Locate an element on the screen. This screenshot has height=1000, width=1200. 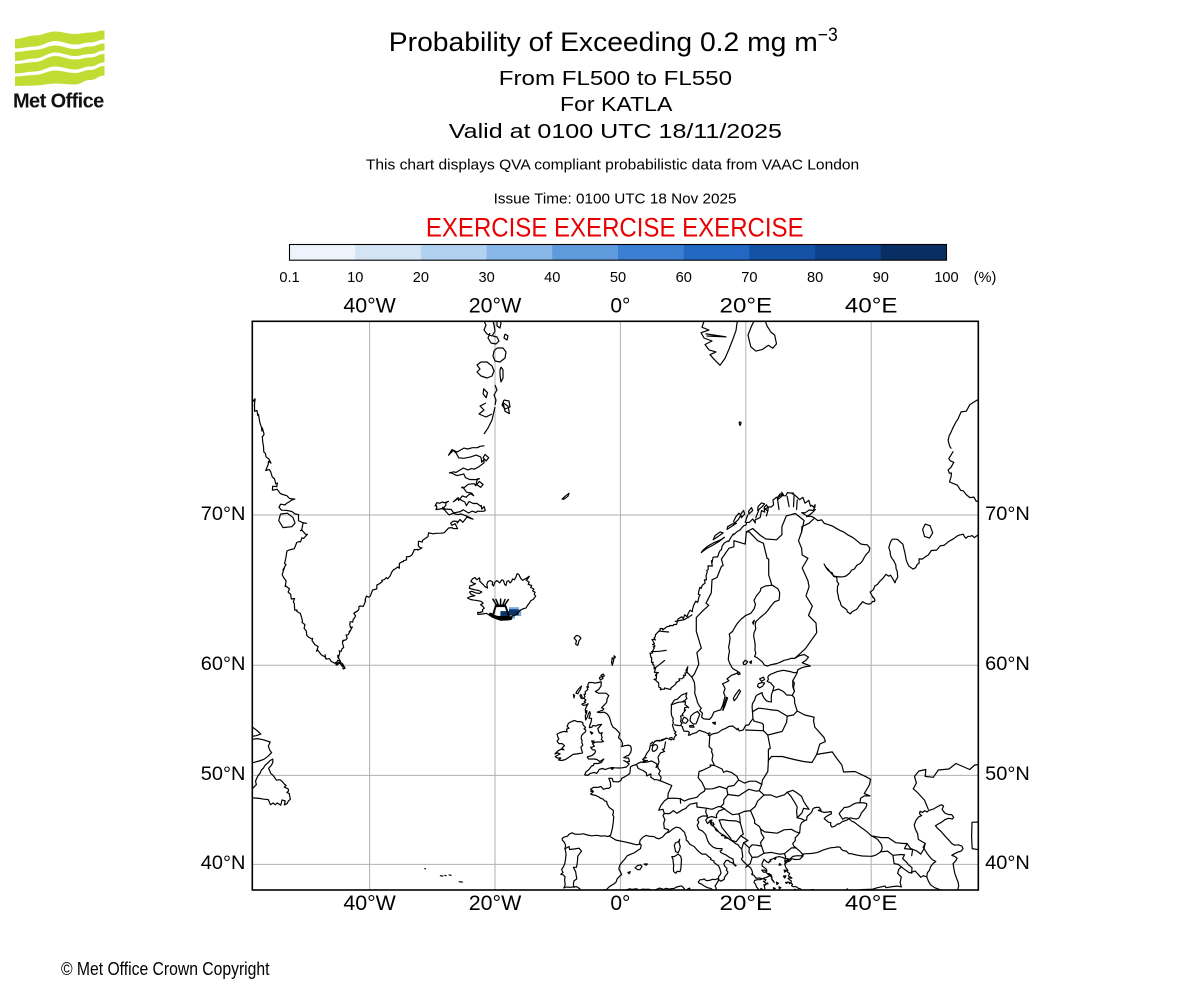
svg-text: Valid at 0100 UTC 18/11/2025 is located at coordinates (615, 131).